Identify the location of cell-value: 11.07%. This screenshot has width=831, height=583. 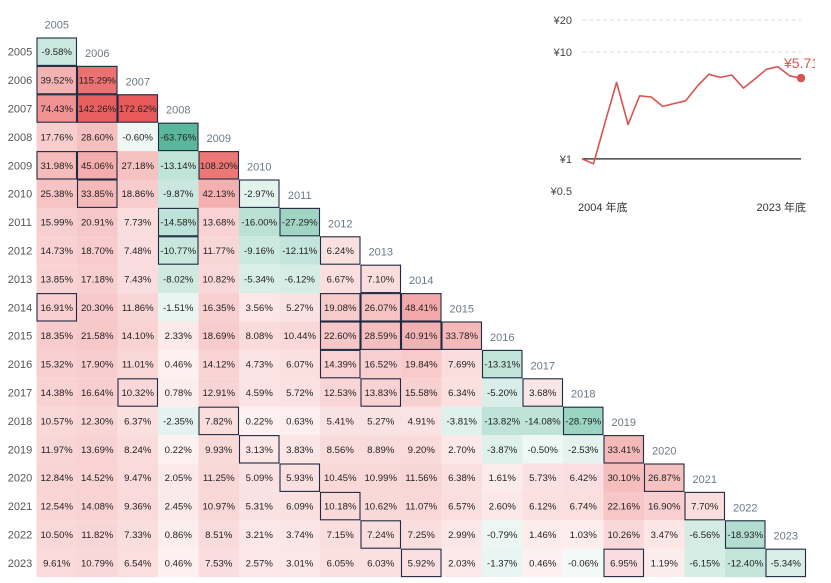
(421, 507).